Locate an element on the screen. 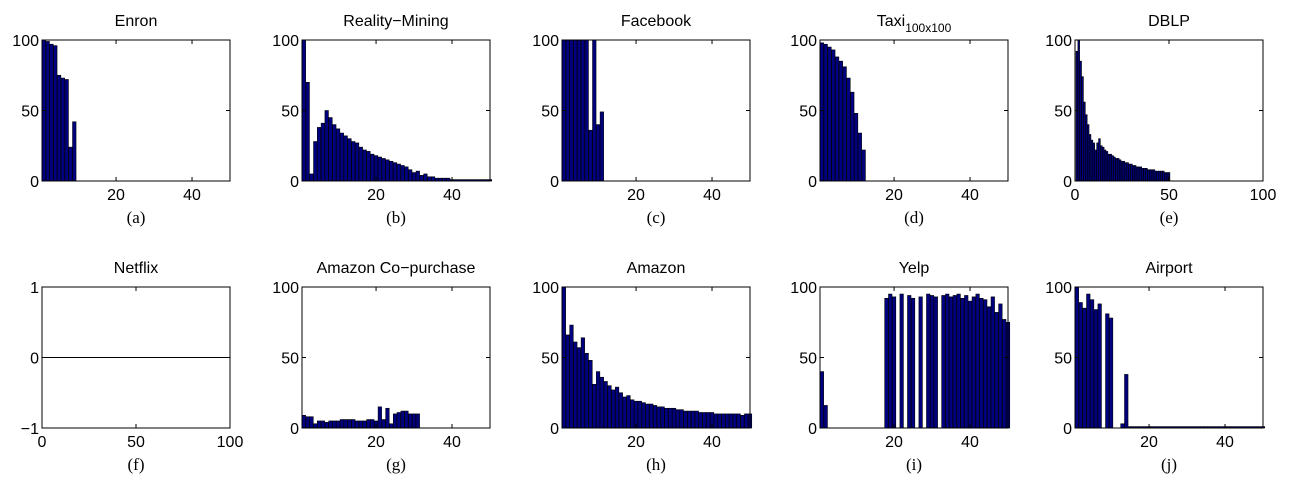  subplot-8: 20 40 0 50 100 Amazon (h) is located at coordinates (642, 367).